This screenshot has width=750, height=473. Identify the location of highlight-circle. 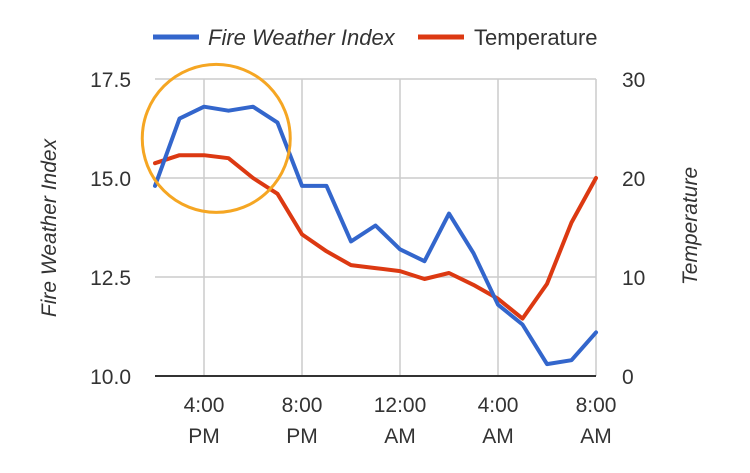
(216, 138).